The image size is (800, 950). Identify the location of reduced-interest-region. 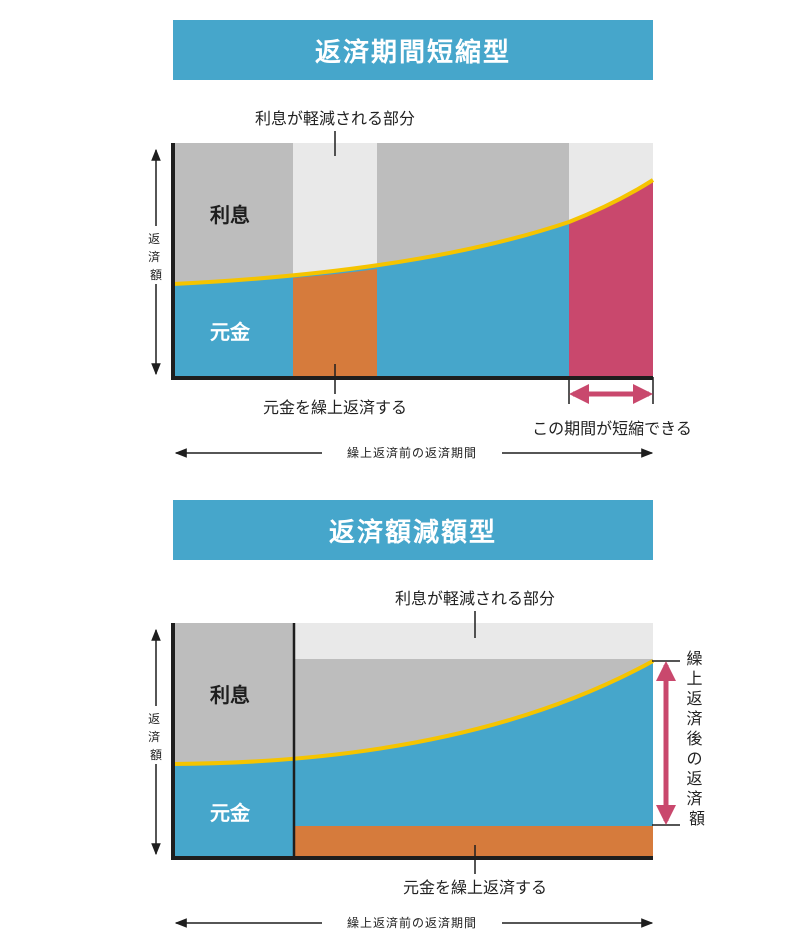
(473, 641).